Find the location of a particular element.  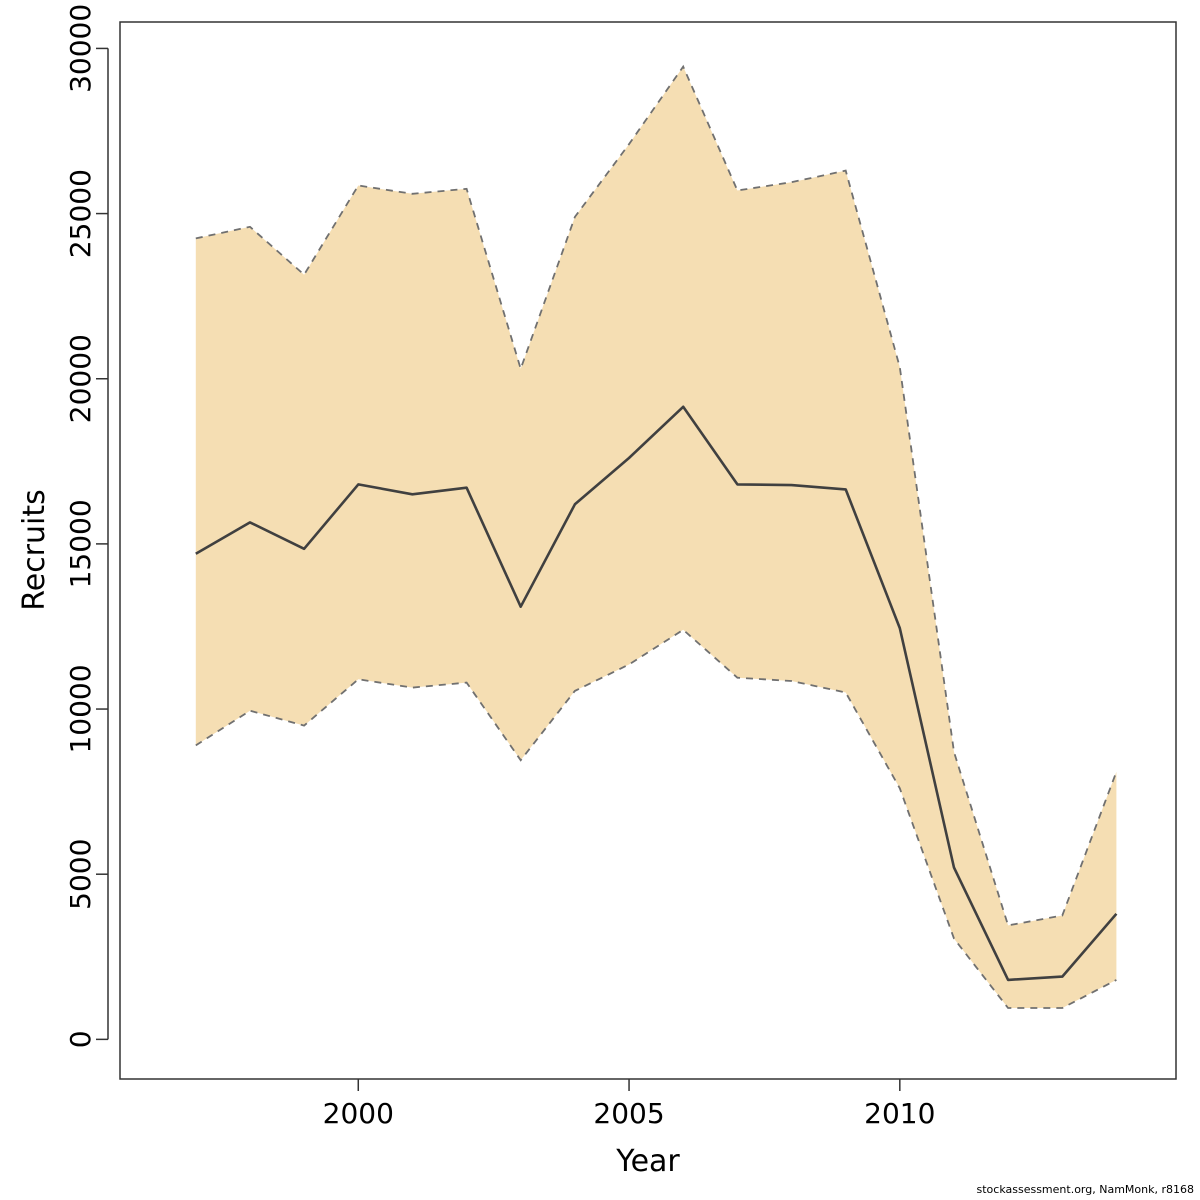

y-tick-label: 30000 is located at coordinates (80, 48).